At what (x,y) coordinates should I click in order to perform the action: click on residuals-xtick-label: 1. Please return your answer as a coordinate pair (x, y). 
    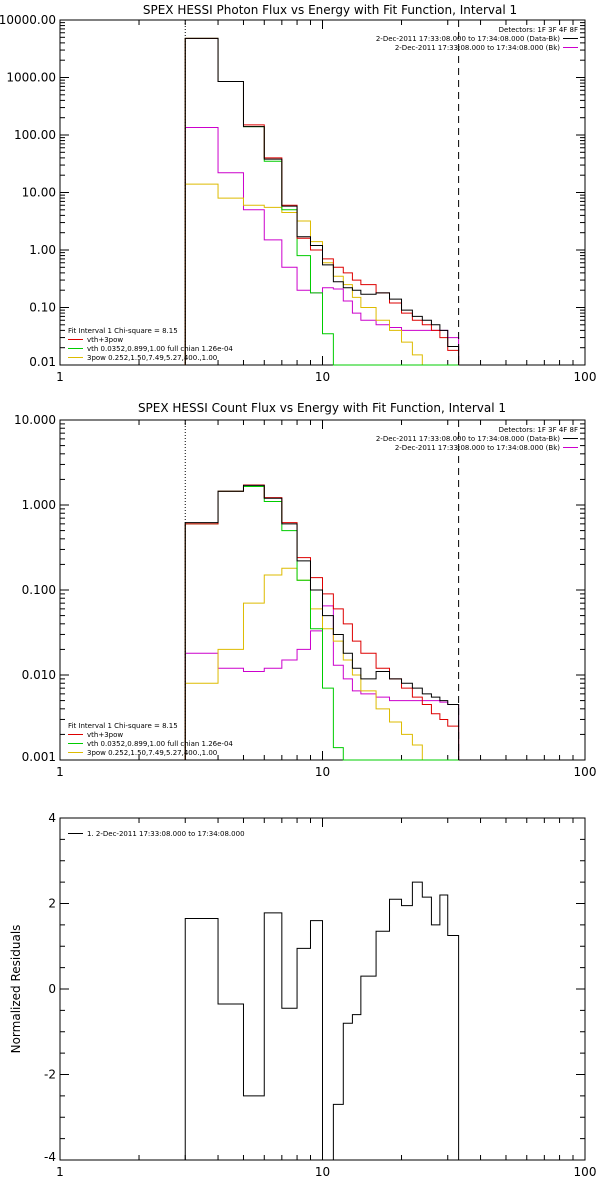
    Looking at the image, I should click on (60, 1172).